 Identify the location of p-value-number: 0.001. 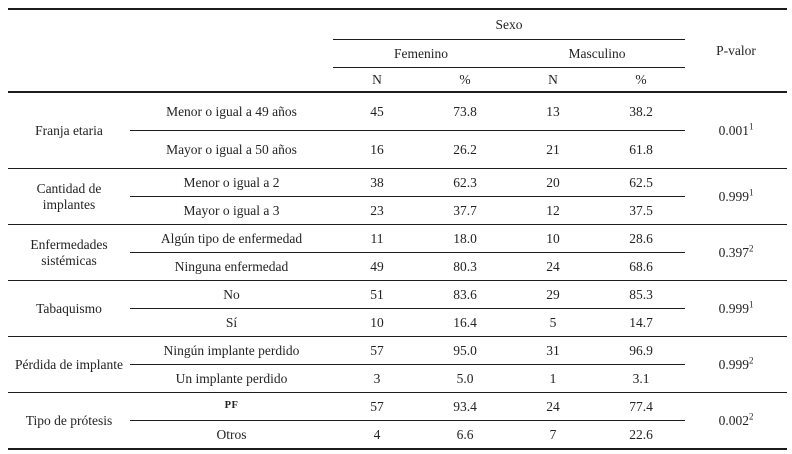
(733, 130).